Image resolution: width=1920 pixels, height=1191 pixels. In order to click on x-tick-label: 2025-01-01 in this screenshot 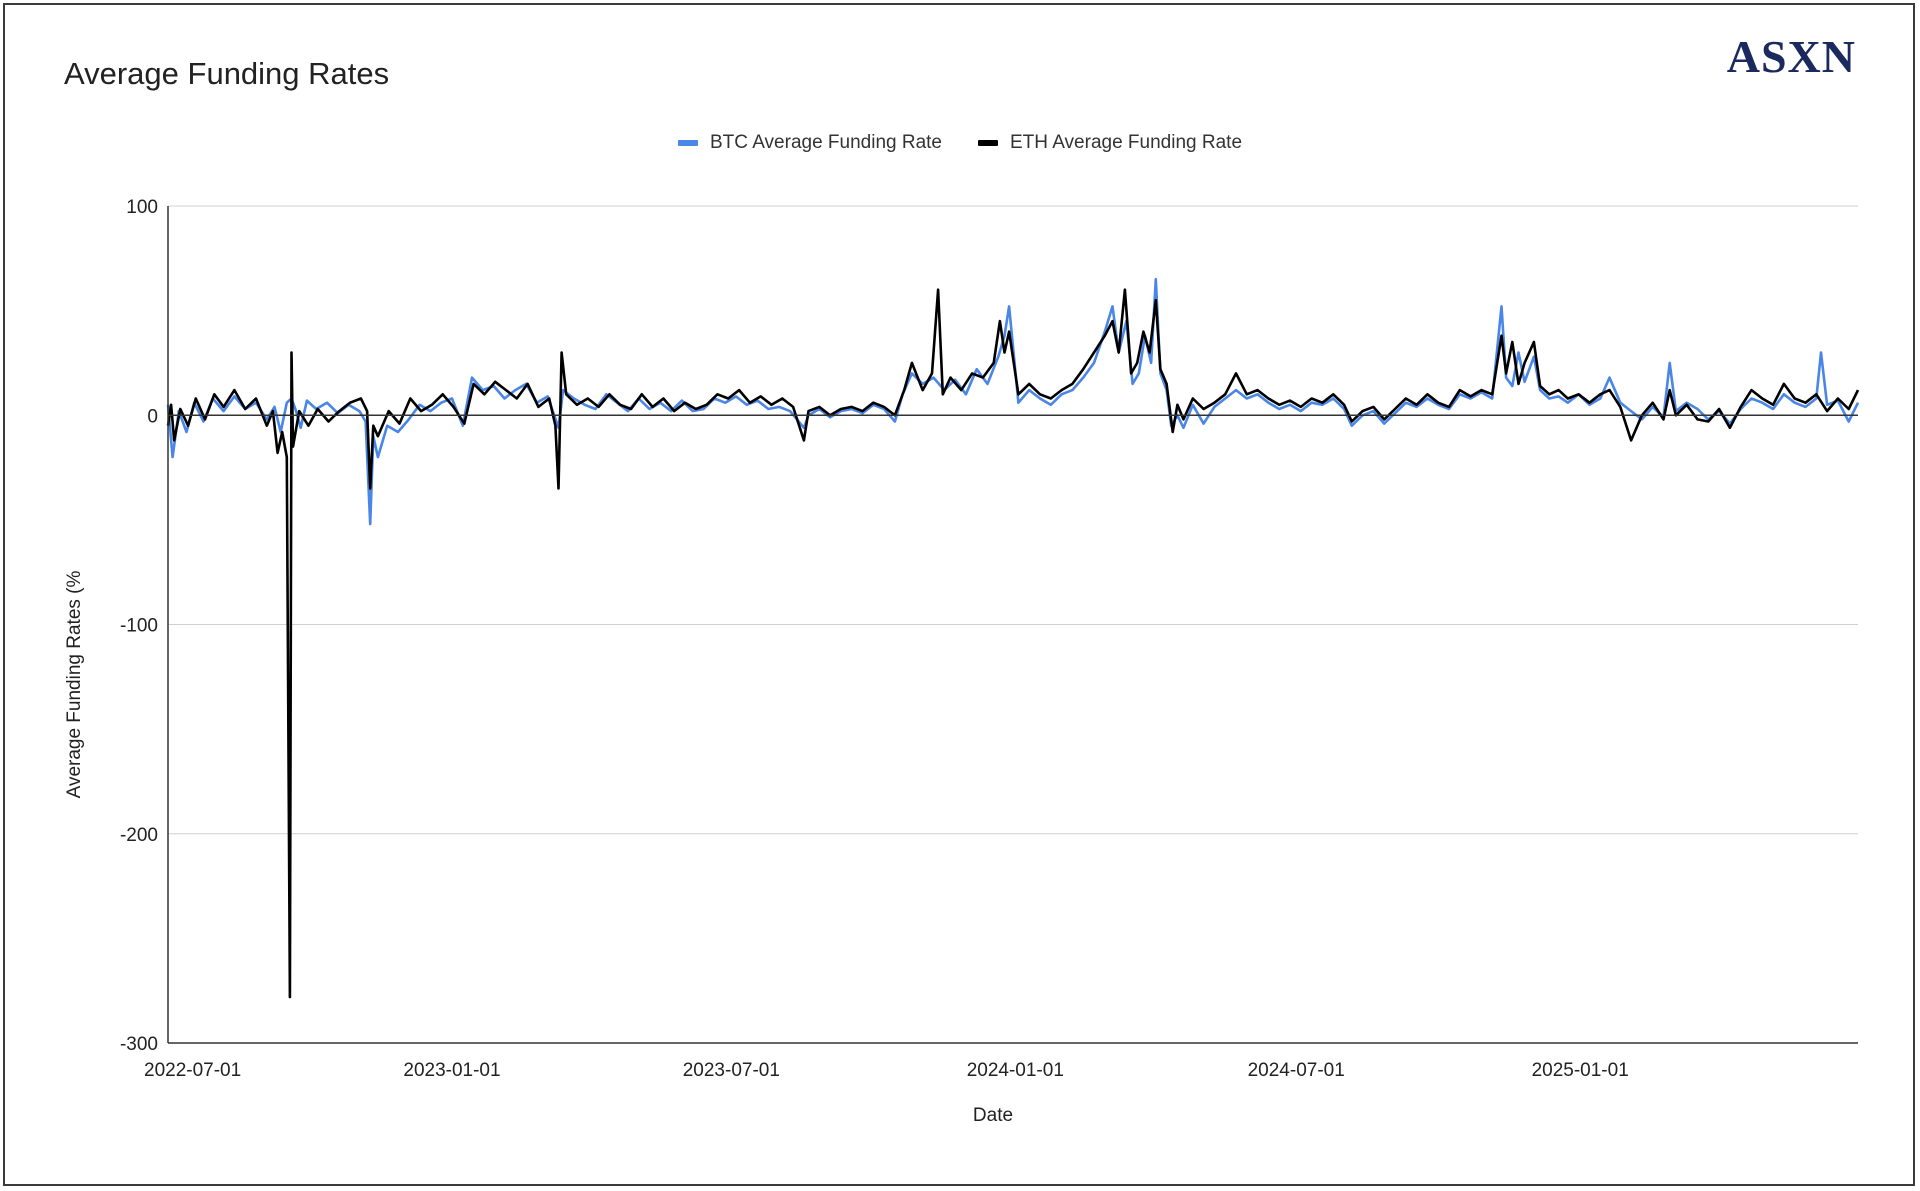, I will do `click(1580, 1070)`.